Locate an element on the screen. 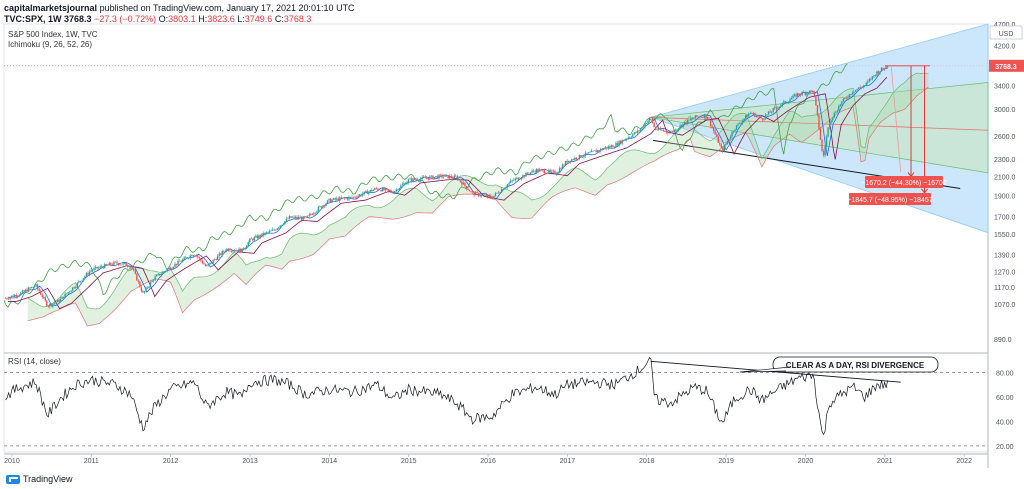  callout-pointer is located at coordinates (765, 369).